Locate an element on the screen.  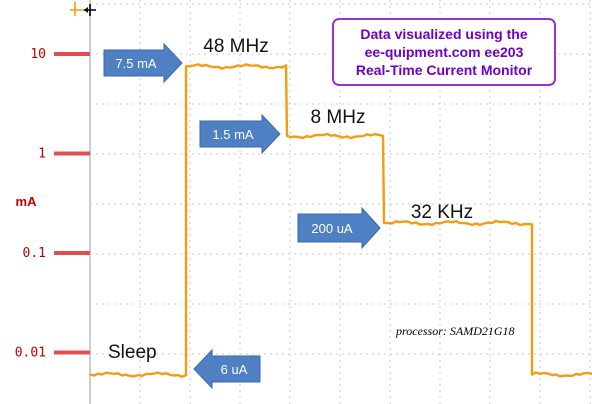
y-axis-label: mA is located at coordinates (27, 201).